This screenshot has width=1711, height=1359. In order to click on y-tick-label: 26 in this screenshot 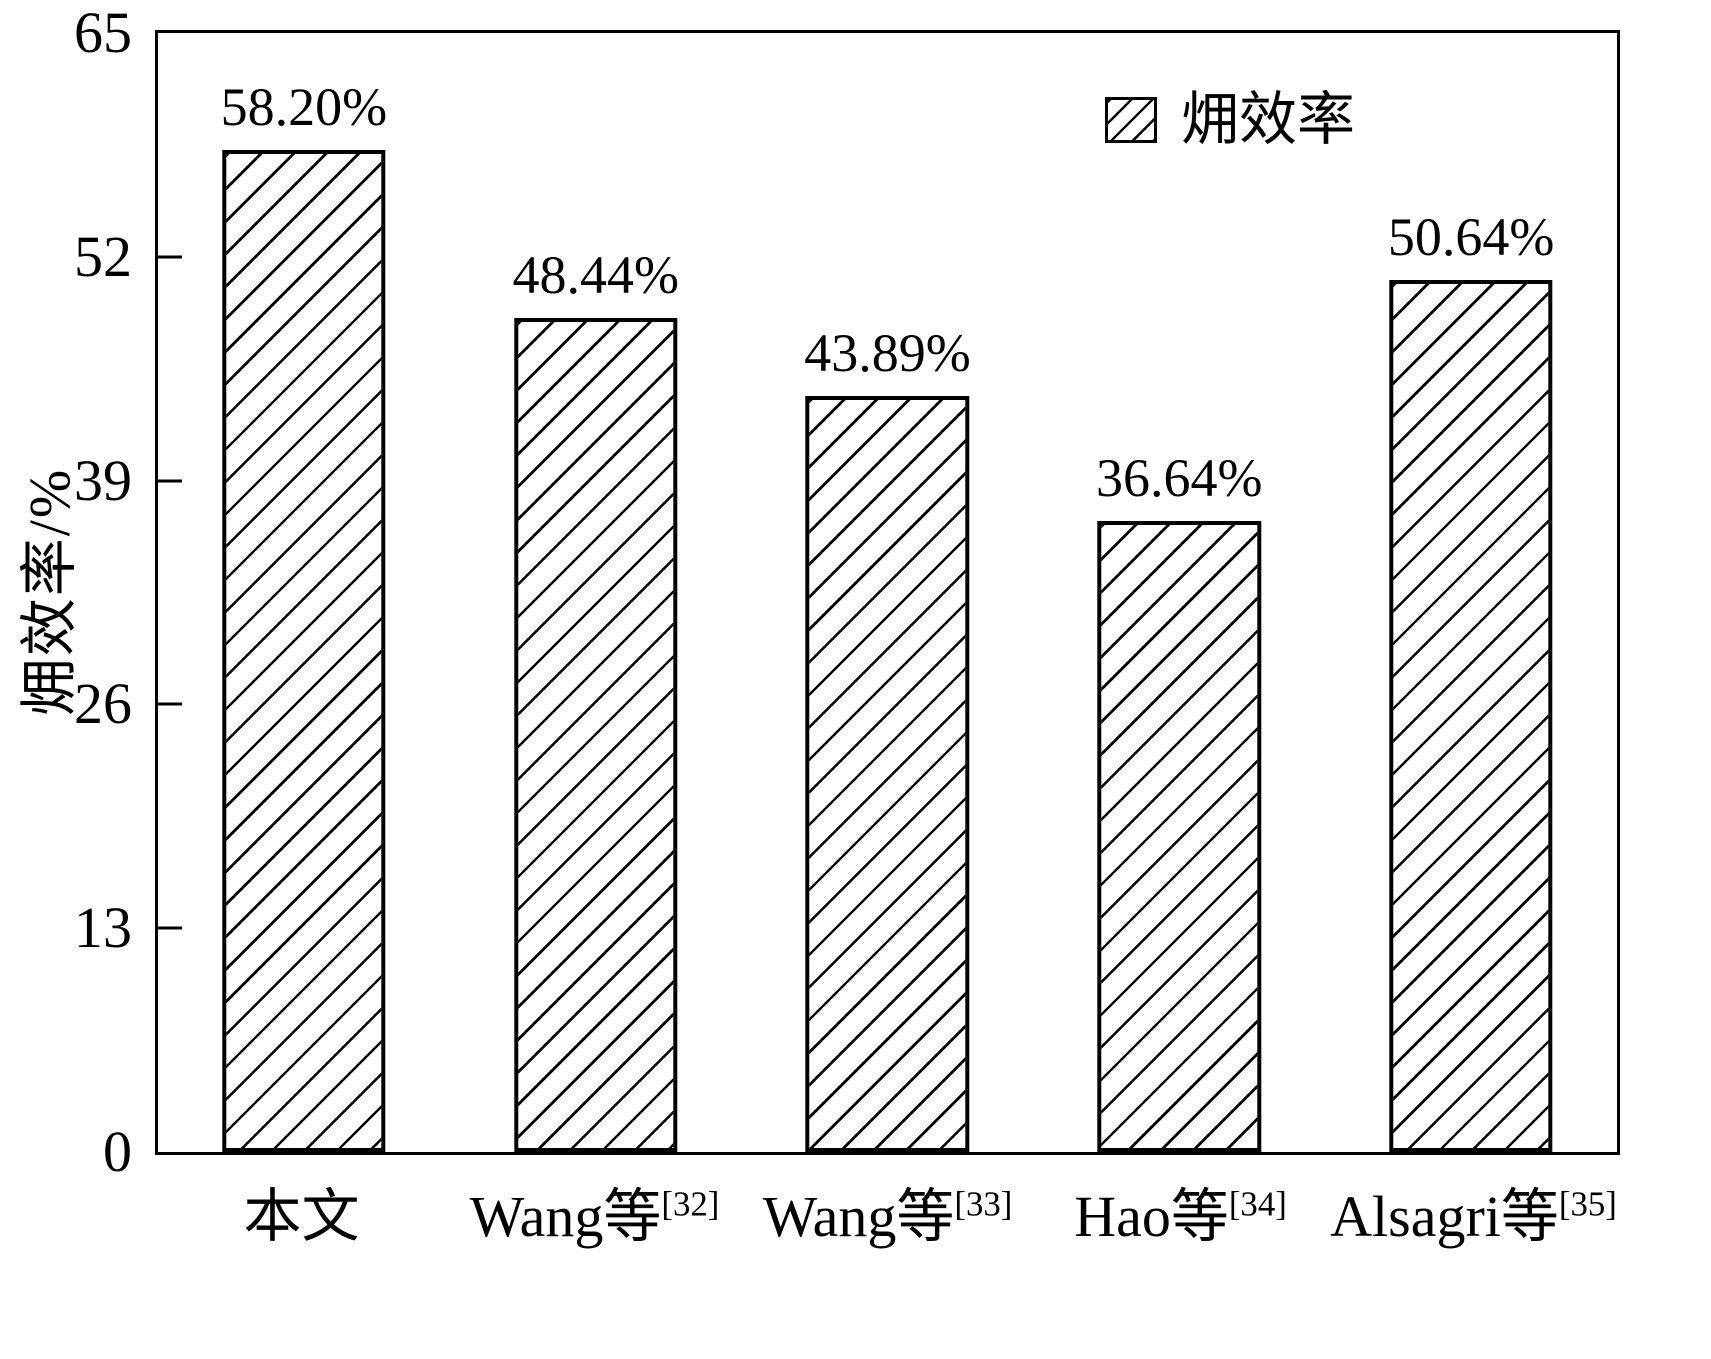, I will do `click(103, 704)`.